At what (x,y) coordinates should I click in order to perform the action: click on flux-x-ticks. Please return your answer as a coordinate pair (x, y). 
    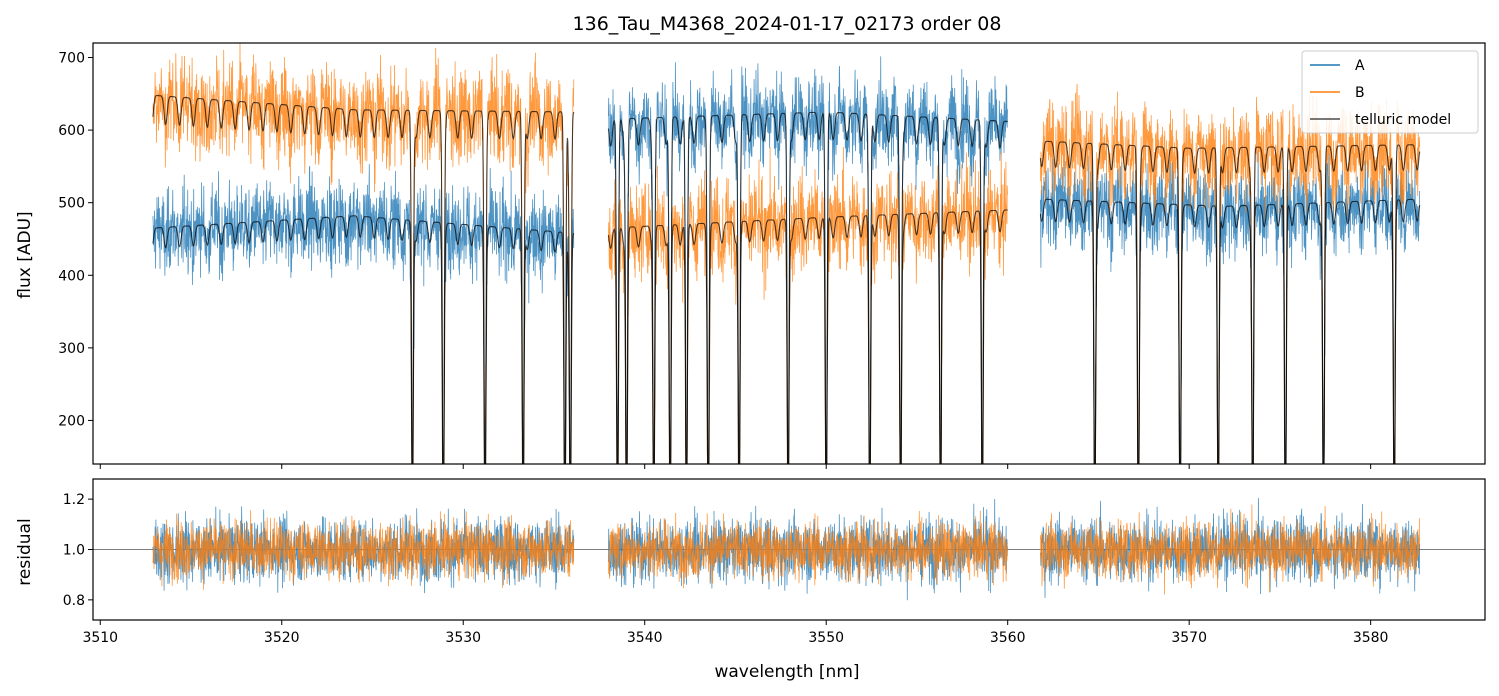
    Looking at the image, I should click on (735, 466).